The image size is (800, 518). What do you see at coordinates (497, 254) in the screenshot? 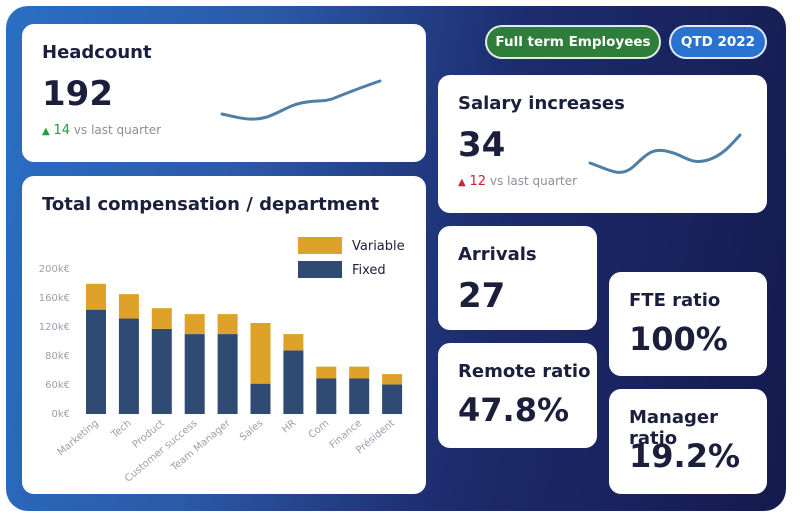
I see `arrivals-title: Arrivals` at bounding box center [497, 254].